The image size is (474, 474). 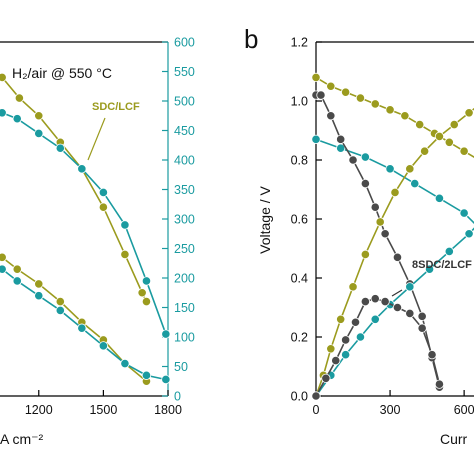 What do you see at coordinates (184, 102) in the screenshot?
I see `panel-a-y2-tick-label: 500` at bounding box center [184, 102].